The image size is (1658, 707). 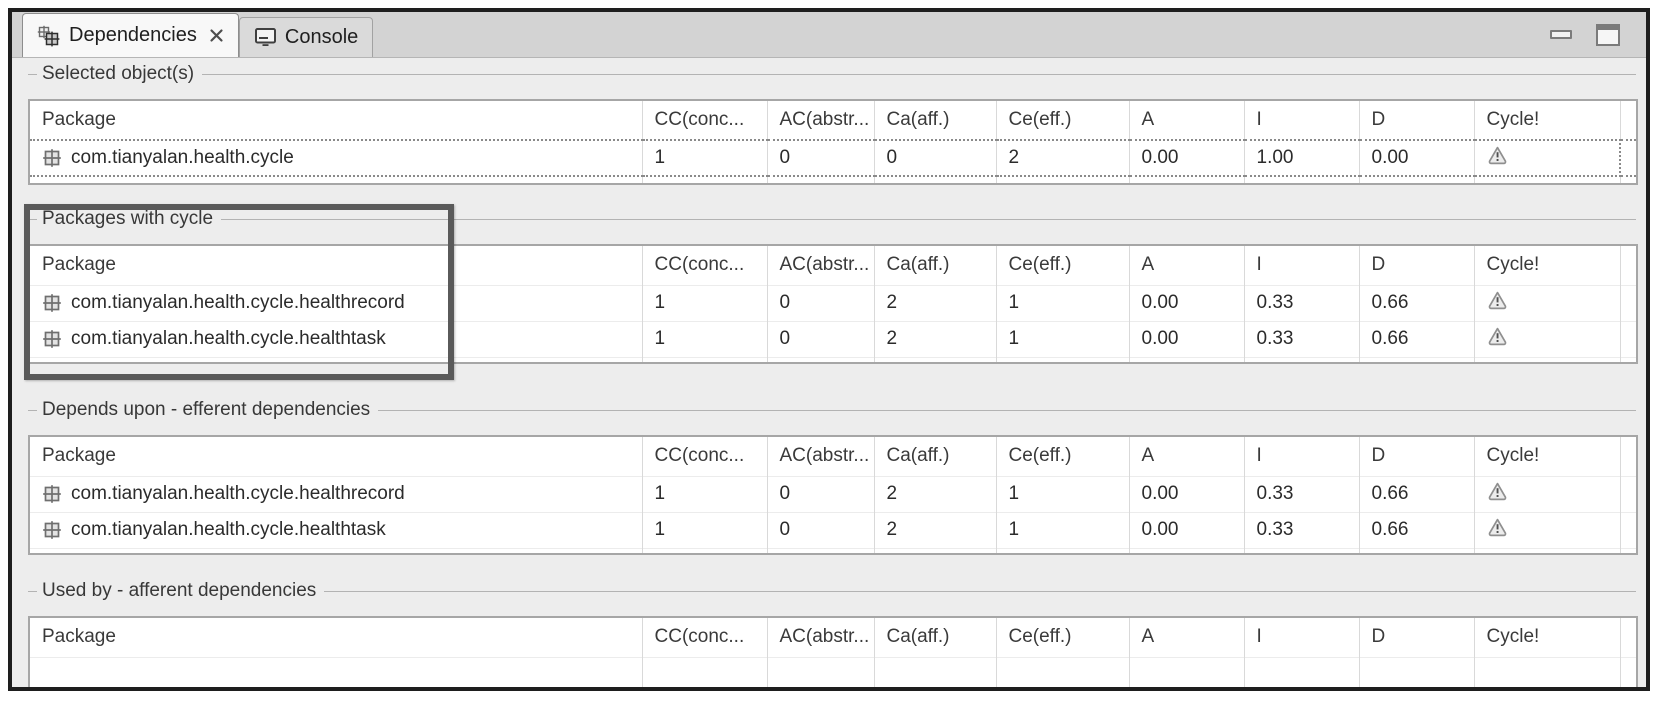 What do you see at coordinates (49, 36) in the screenshot?
I see `dependencies-packages-icon` at bounding box center [49, 36].